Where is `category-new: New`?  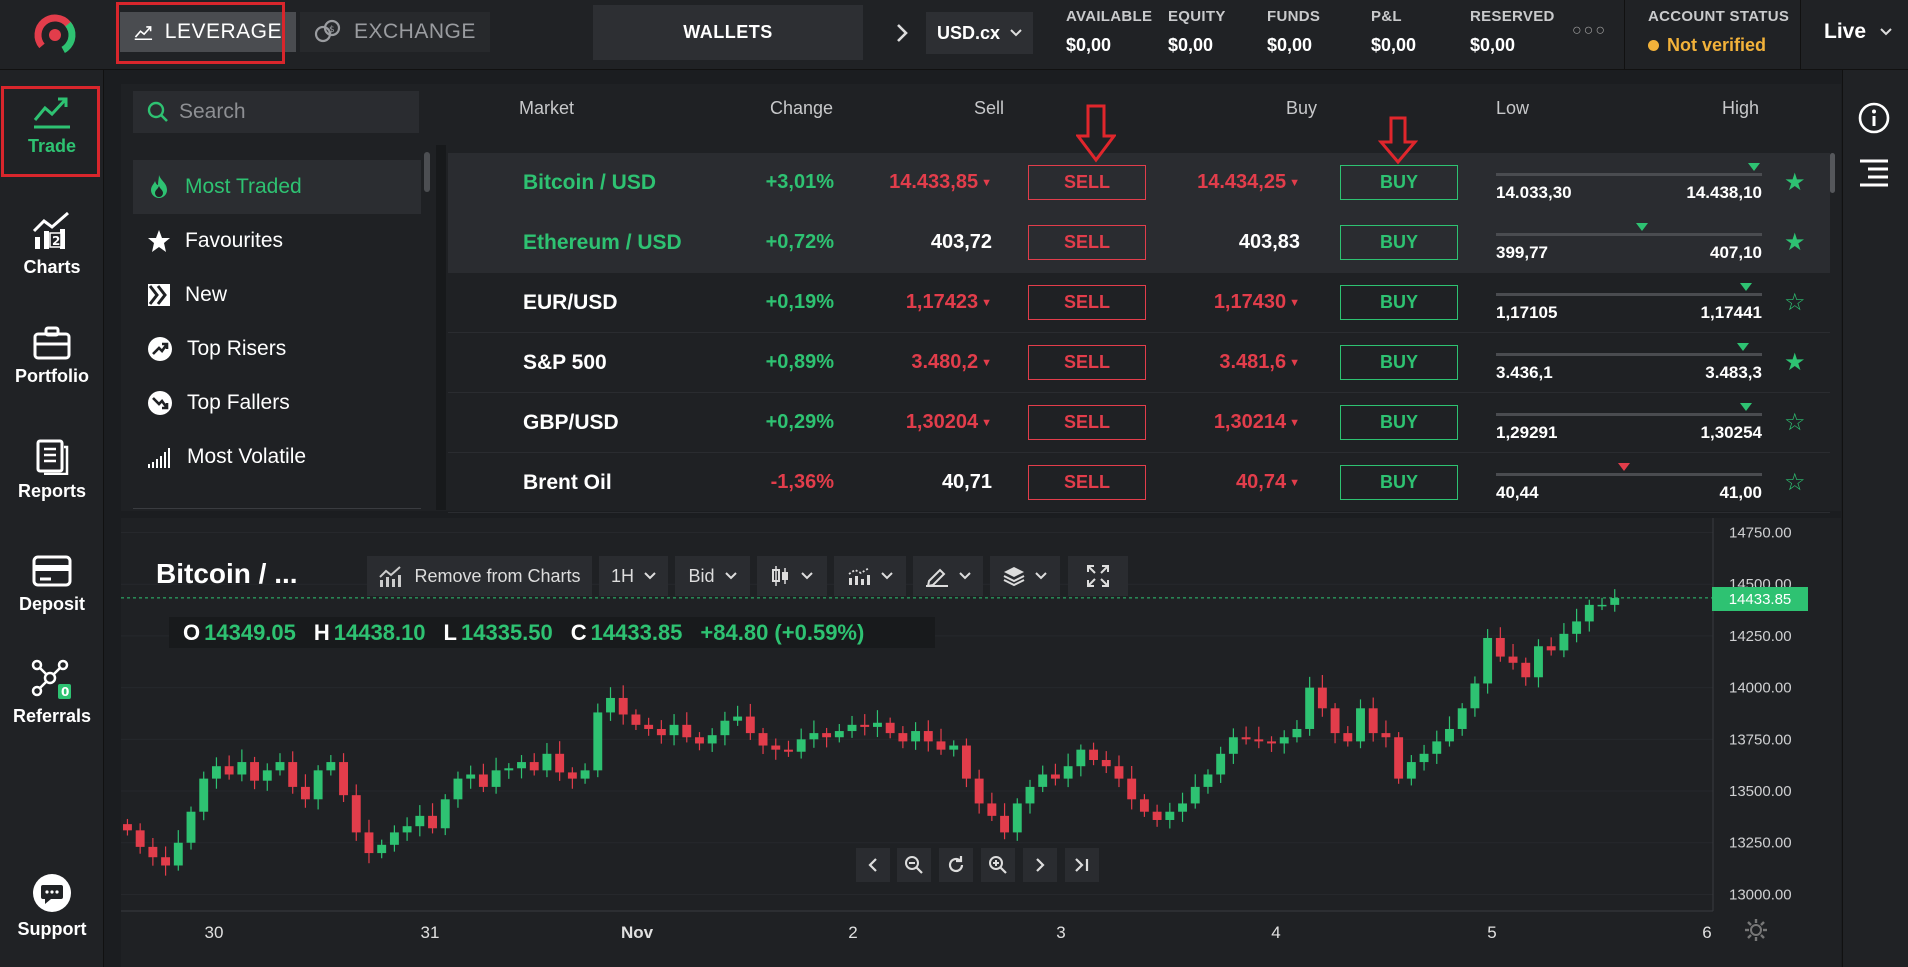 category-new: New is located at coordinates (283, 295).